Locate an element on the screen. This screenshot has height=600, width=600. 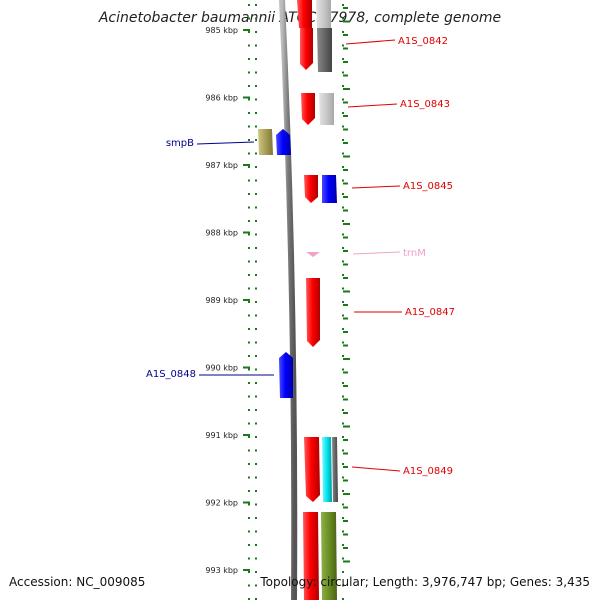
gene-label: A1S_0842 is located at coordinates (423, 41).